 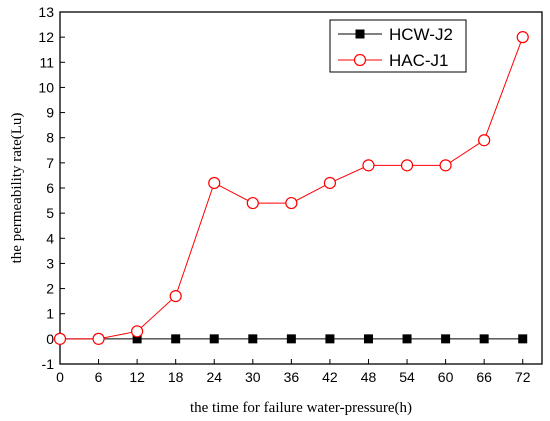 What do you see at coordinates (369, 377) in the screenshot?
I see `x-tick-label: 48` at bounding box center [369, 377].